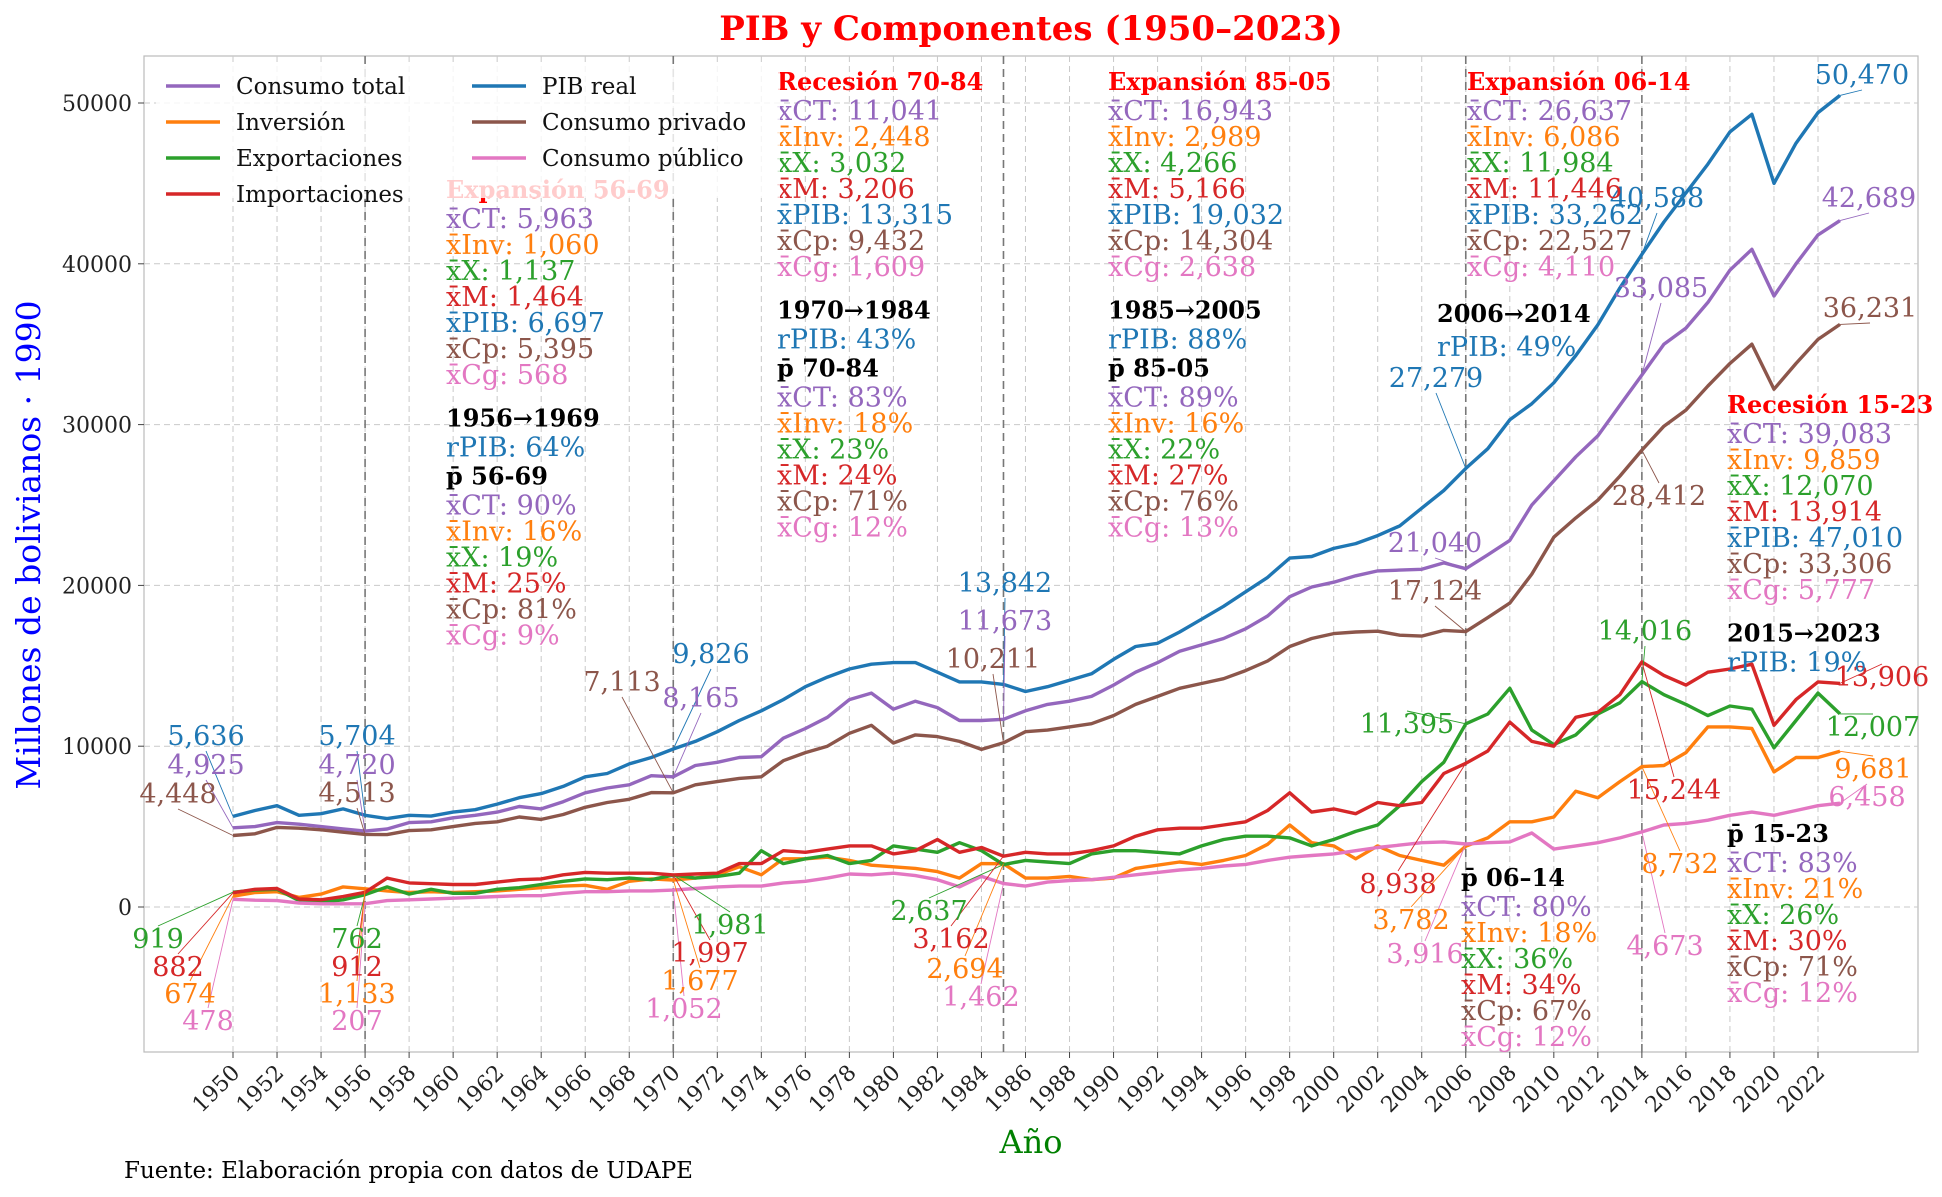  What do you see at coordinates (158, 939) in the screenshot?
I see `value-label-x-1950: 919` at bounding box center [158, 939].